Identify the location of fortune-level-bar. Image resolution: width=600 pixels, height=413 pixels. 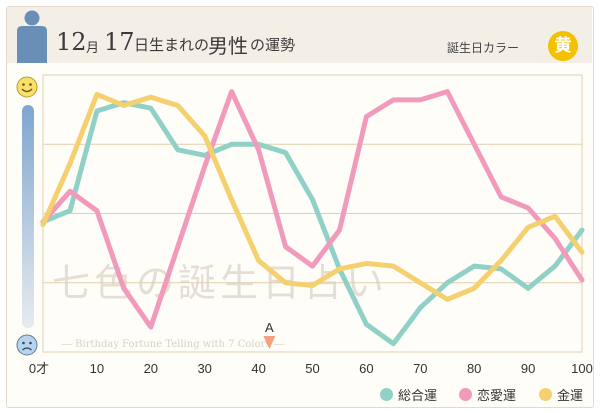
(28, 216).